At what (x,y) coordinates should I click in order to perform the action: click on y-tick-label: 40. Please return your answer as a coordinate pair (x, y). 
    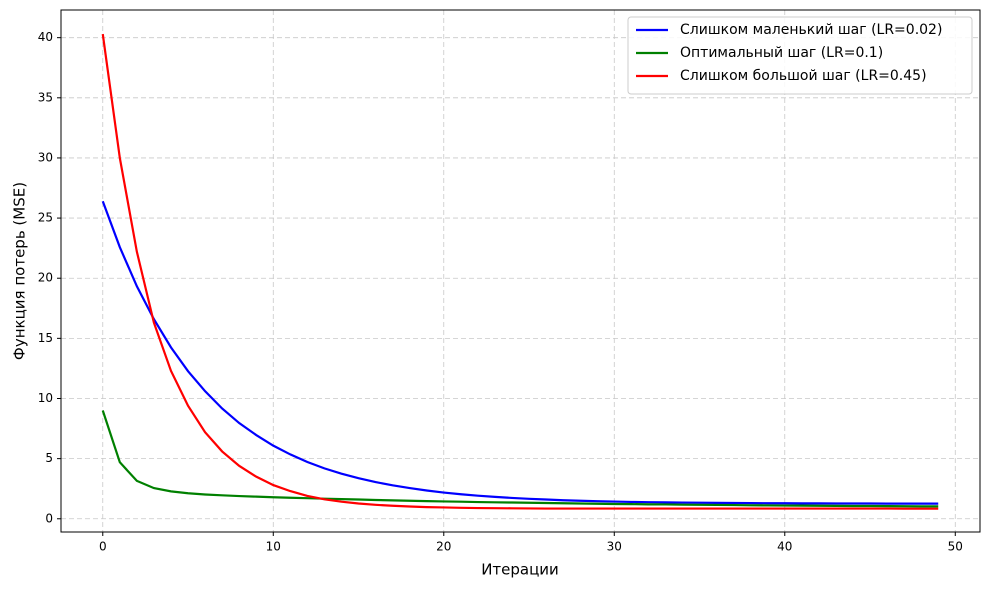
    Looking at the image, I should click on (45, 37).